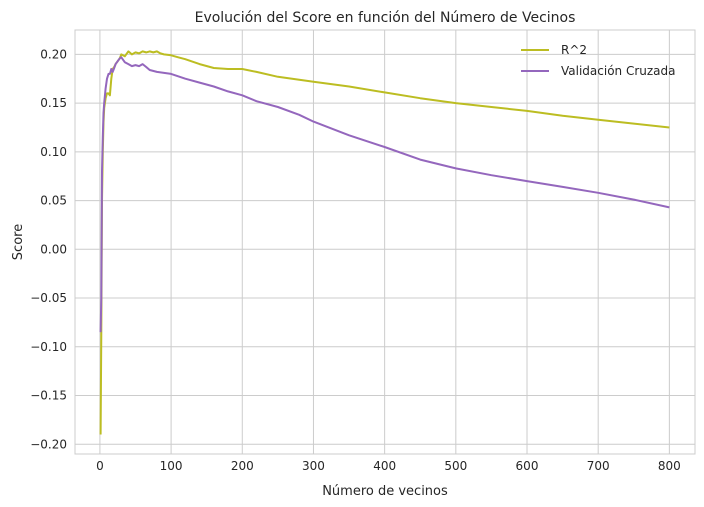 The width and height of the screenshot is (704, 507). I want to click on y-tick-label: 0.00, so click(53, 249).